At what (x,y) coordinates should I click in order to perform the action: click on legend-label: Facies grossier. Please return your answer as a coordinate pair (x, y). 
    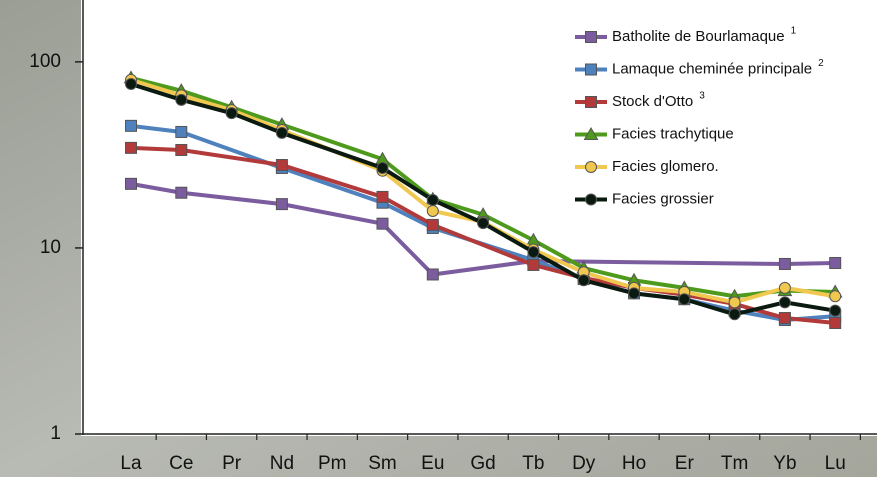
    Looking at the image, I should click on (663, 198).